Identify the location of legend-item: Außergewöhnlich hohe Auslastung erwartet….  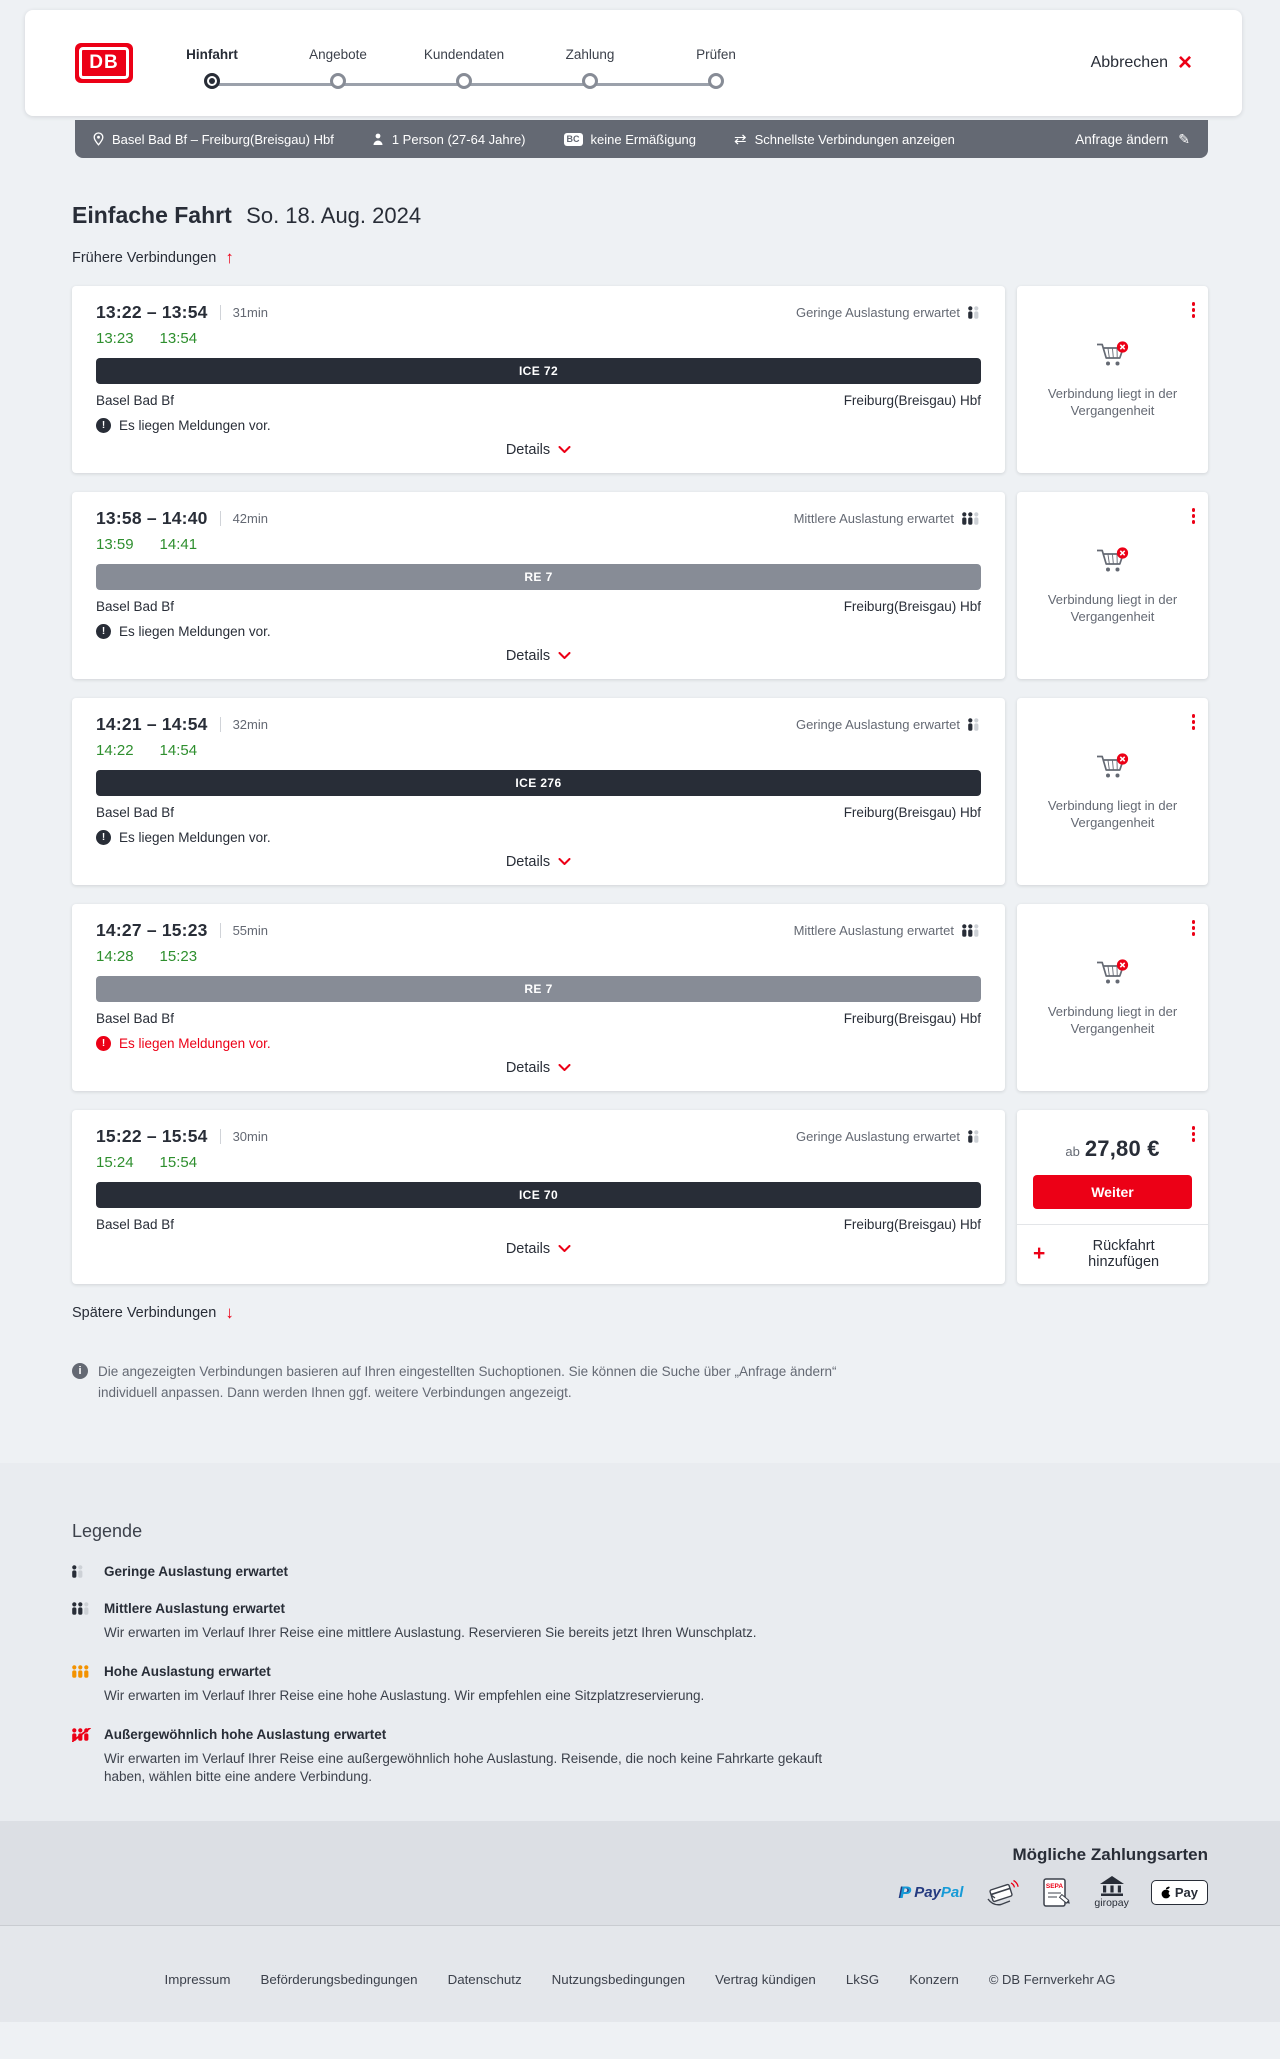
(640, 1756).